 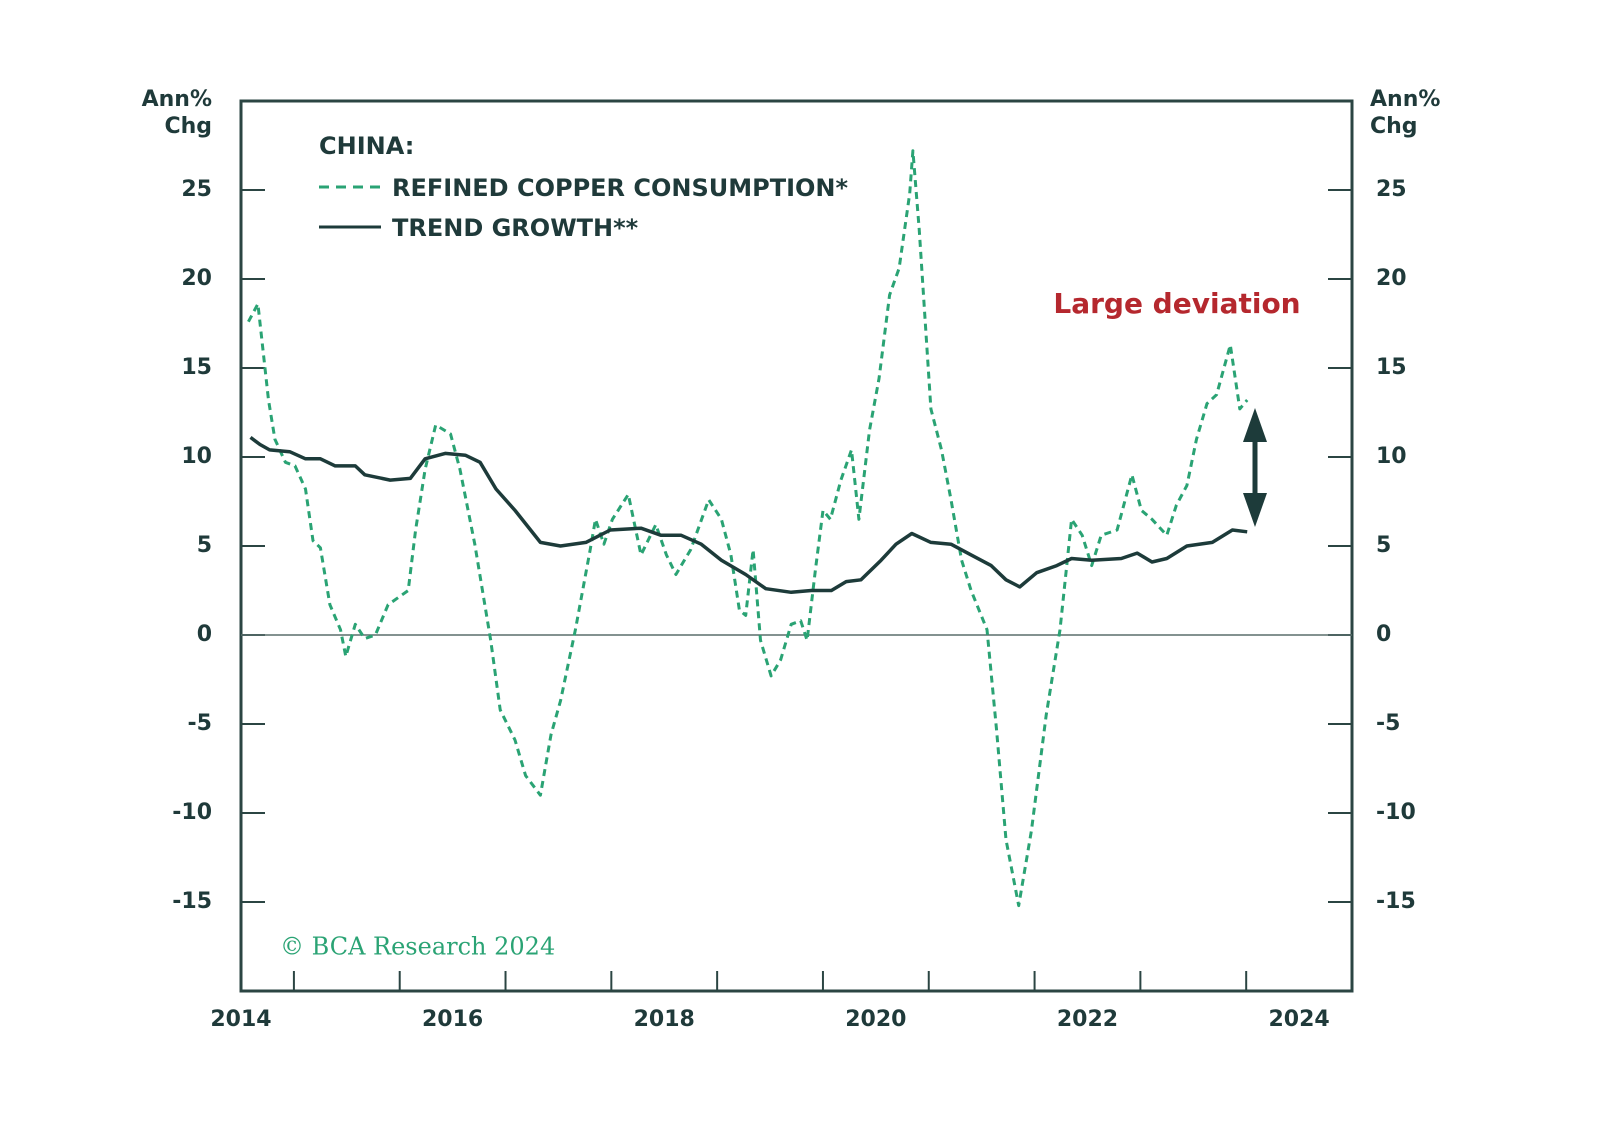 I want to click on y2-tick-label: 5, so click(x=1383, y=545).